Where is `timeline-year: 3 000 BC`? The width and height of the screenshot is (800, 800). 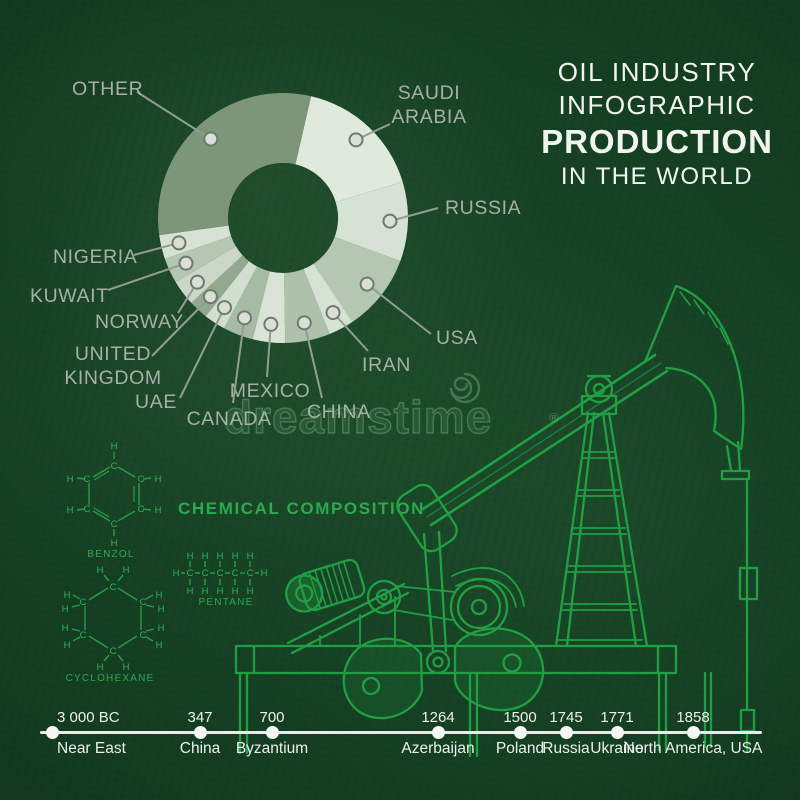 timeline-year: 3 000 BC is located at coordinates (88, 717).